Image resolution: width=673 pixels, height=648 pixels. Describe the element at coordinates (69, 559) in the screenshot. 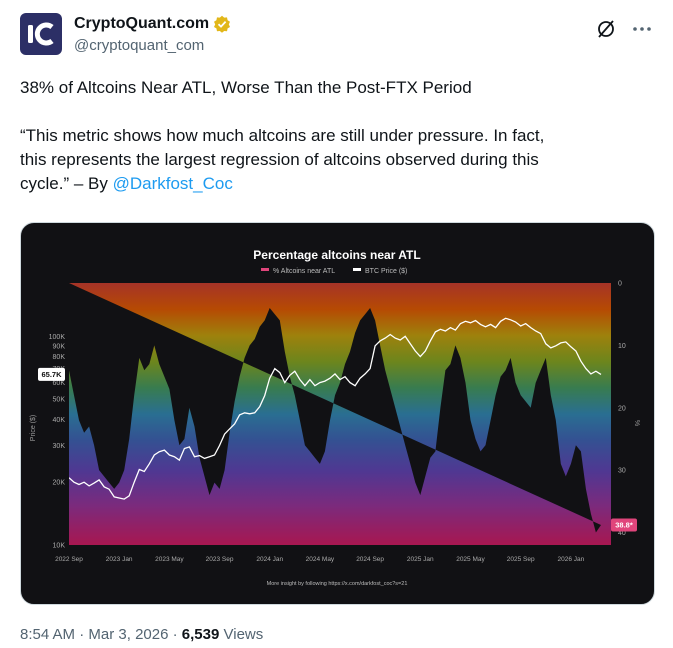

I see `x-tick-label: 2022 Sep` at that location.